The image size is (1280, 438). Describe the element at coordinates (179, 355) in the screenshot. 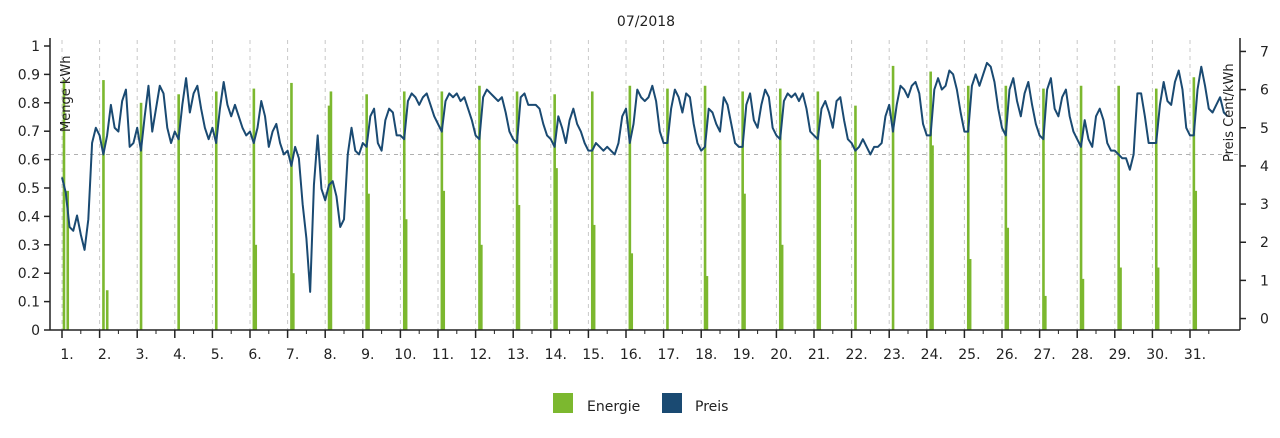

I see `x-tick-label: 4.` at that location.